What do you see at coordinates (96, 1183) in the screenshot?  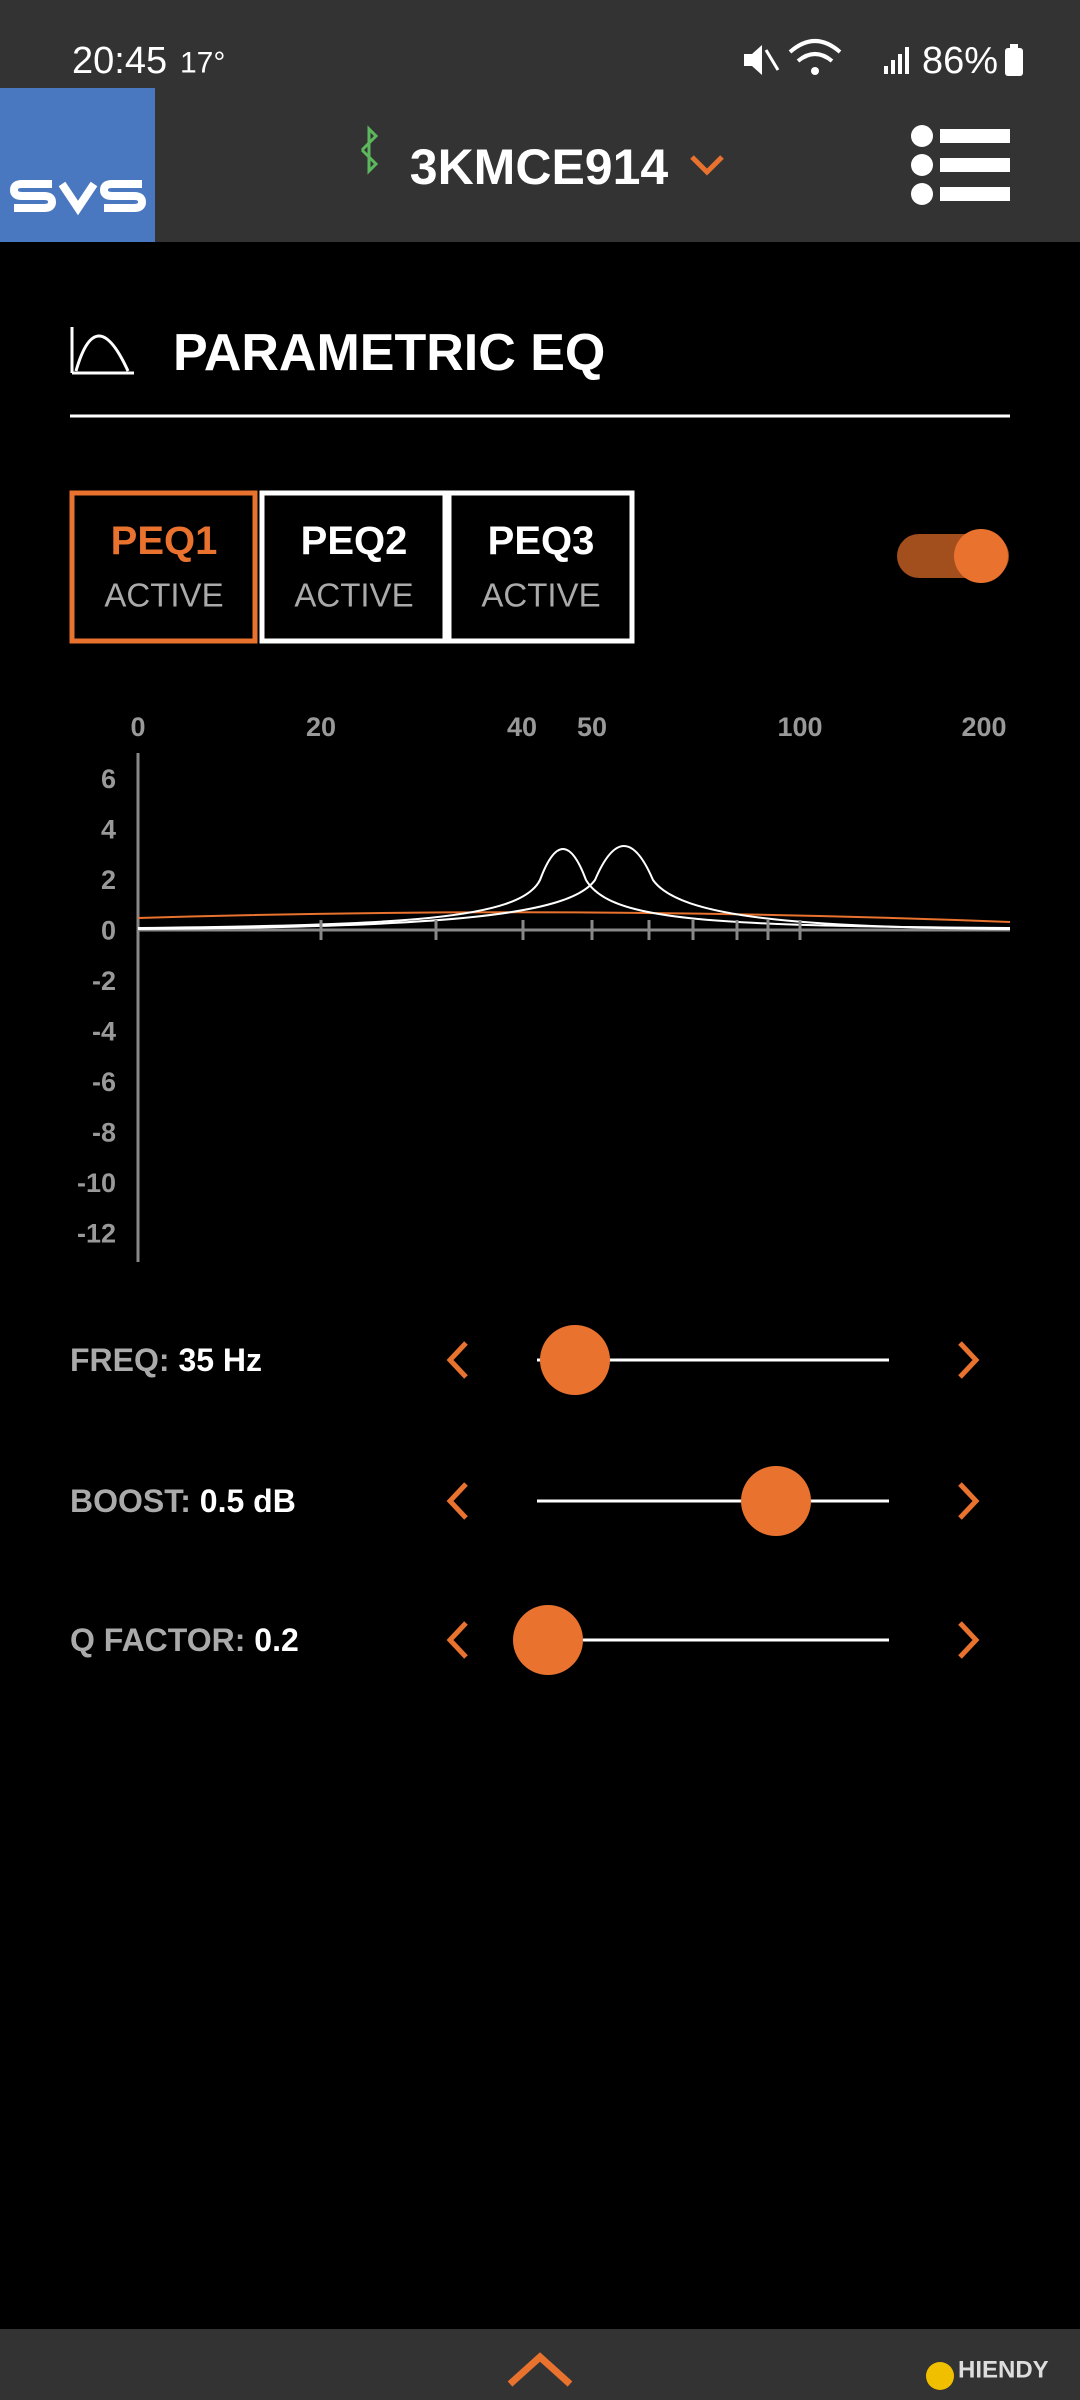 I see `y-axis-label: -10` at bounding box center [96, 1183].